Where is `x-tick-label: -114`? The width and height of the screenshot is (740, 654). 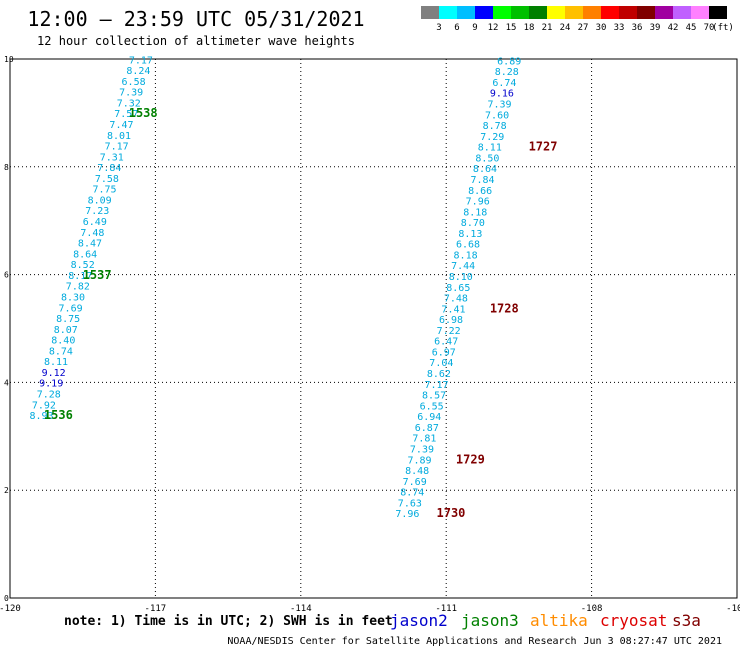 x-tick-label: -114 is located at coordinates (301, 609).